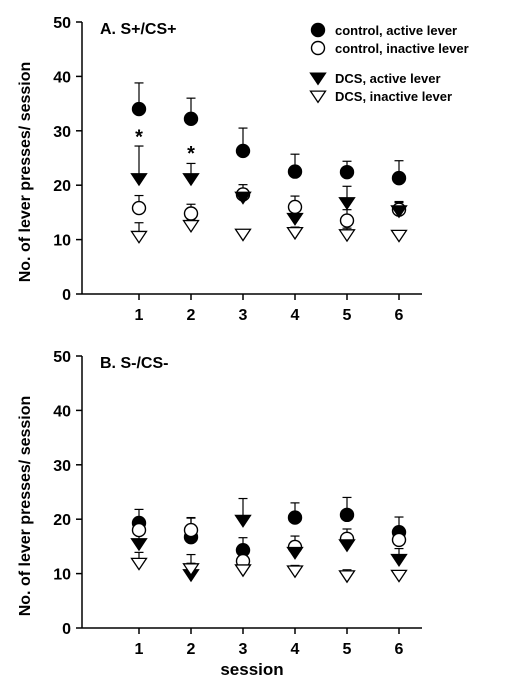 This screenshot has height=683, width=507. What do you see at coordinates (318, 30) in the screenshot?
I see `legend-marker-control-active-lever` at bounding box center [318, 30].